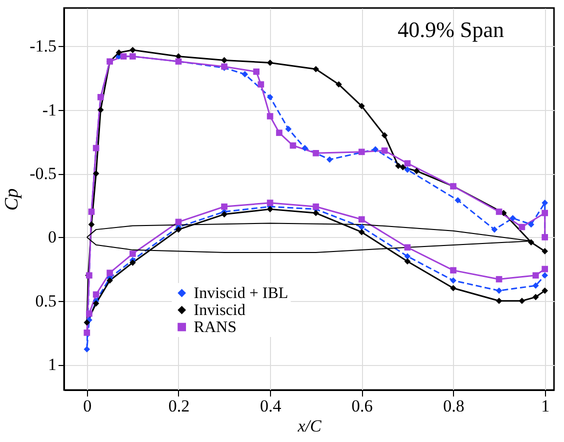  What do you see at coordinates (43, 174) in the screenshot?
I see `y-tick-label: -0.5` at bounding box center [43, 174].